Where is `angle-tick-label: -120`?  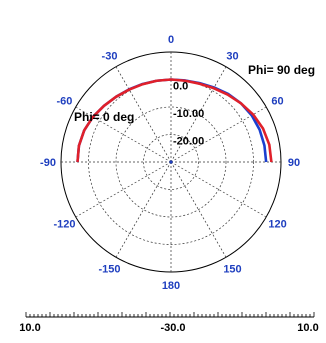
angle-tick-label: -120 is located at coordinates (64, 225).